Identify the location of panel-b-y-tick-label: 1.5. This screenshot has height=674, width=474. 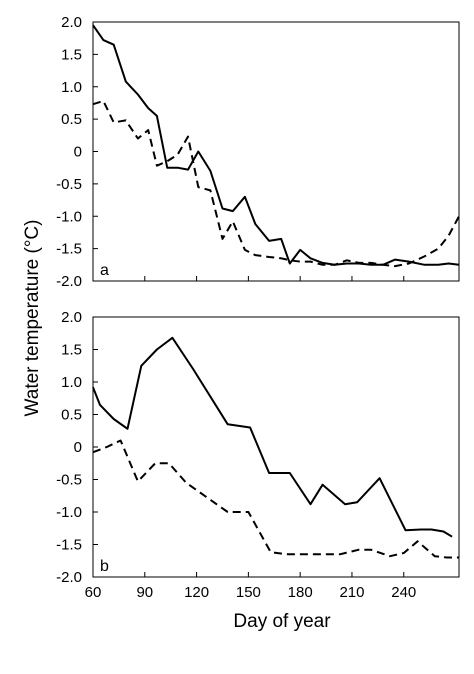
(71, 350).